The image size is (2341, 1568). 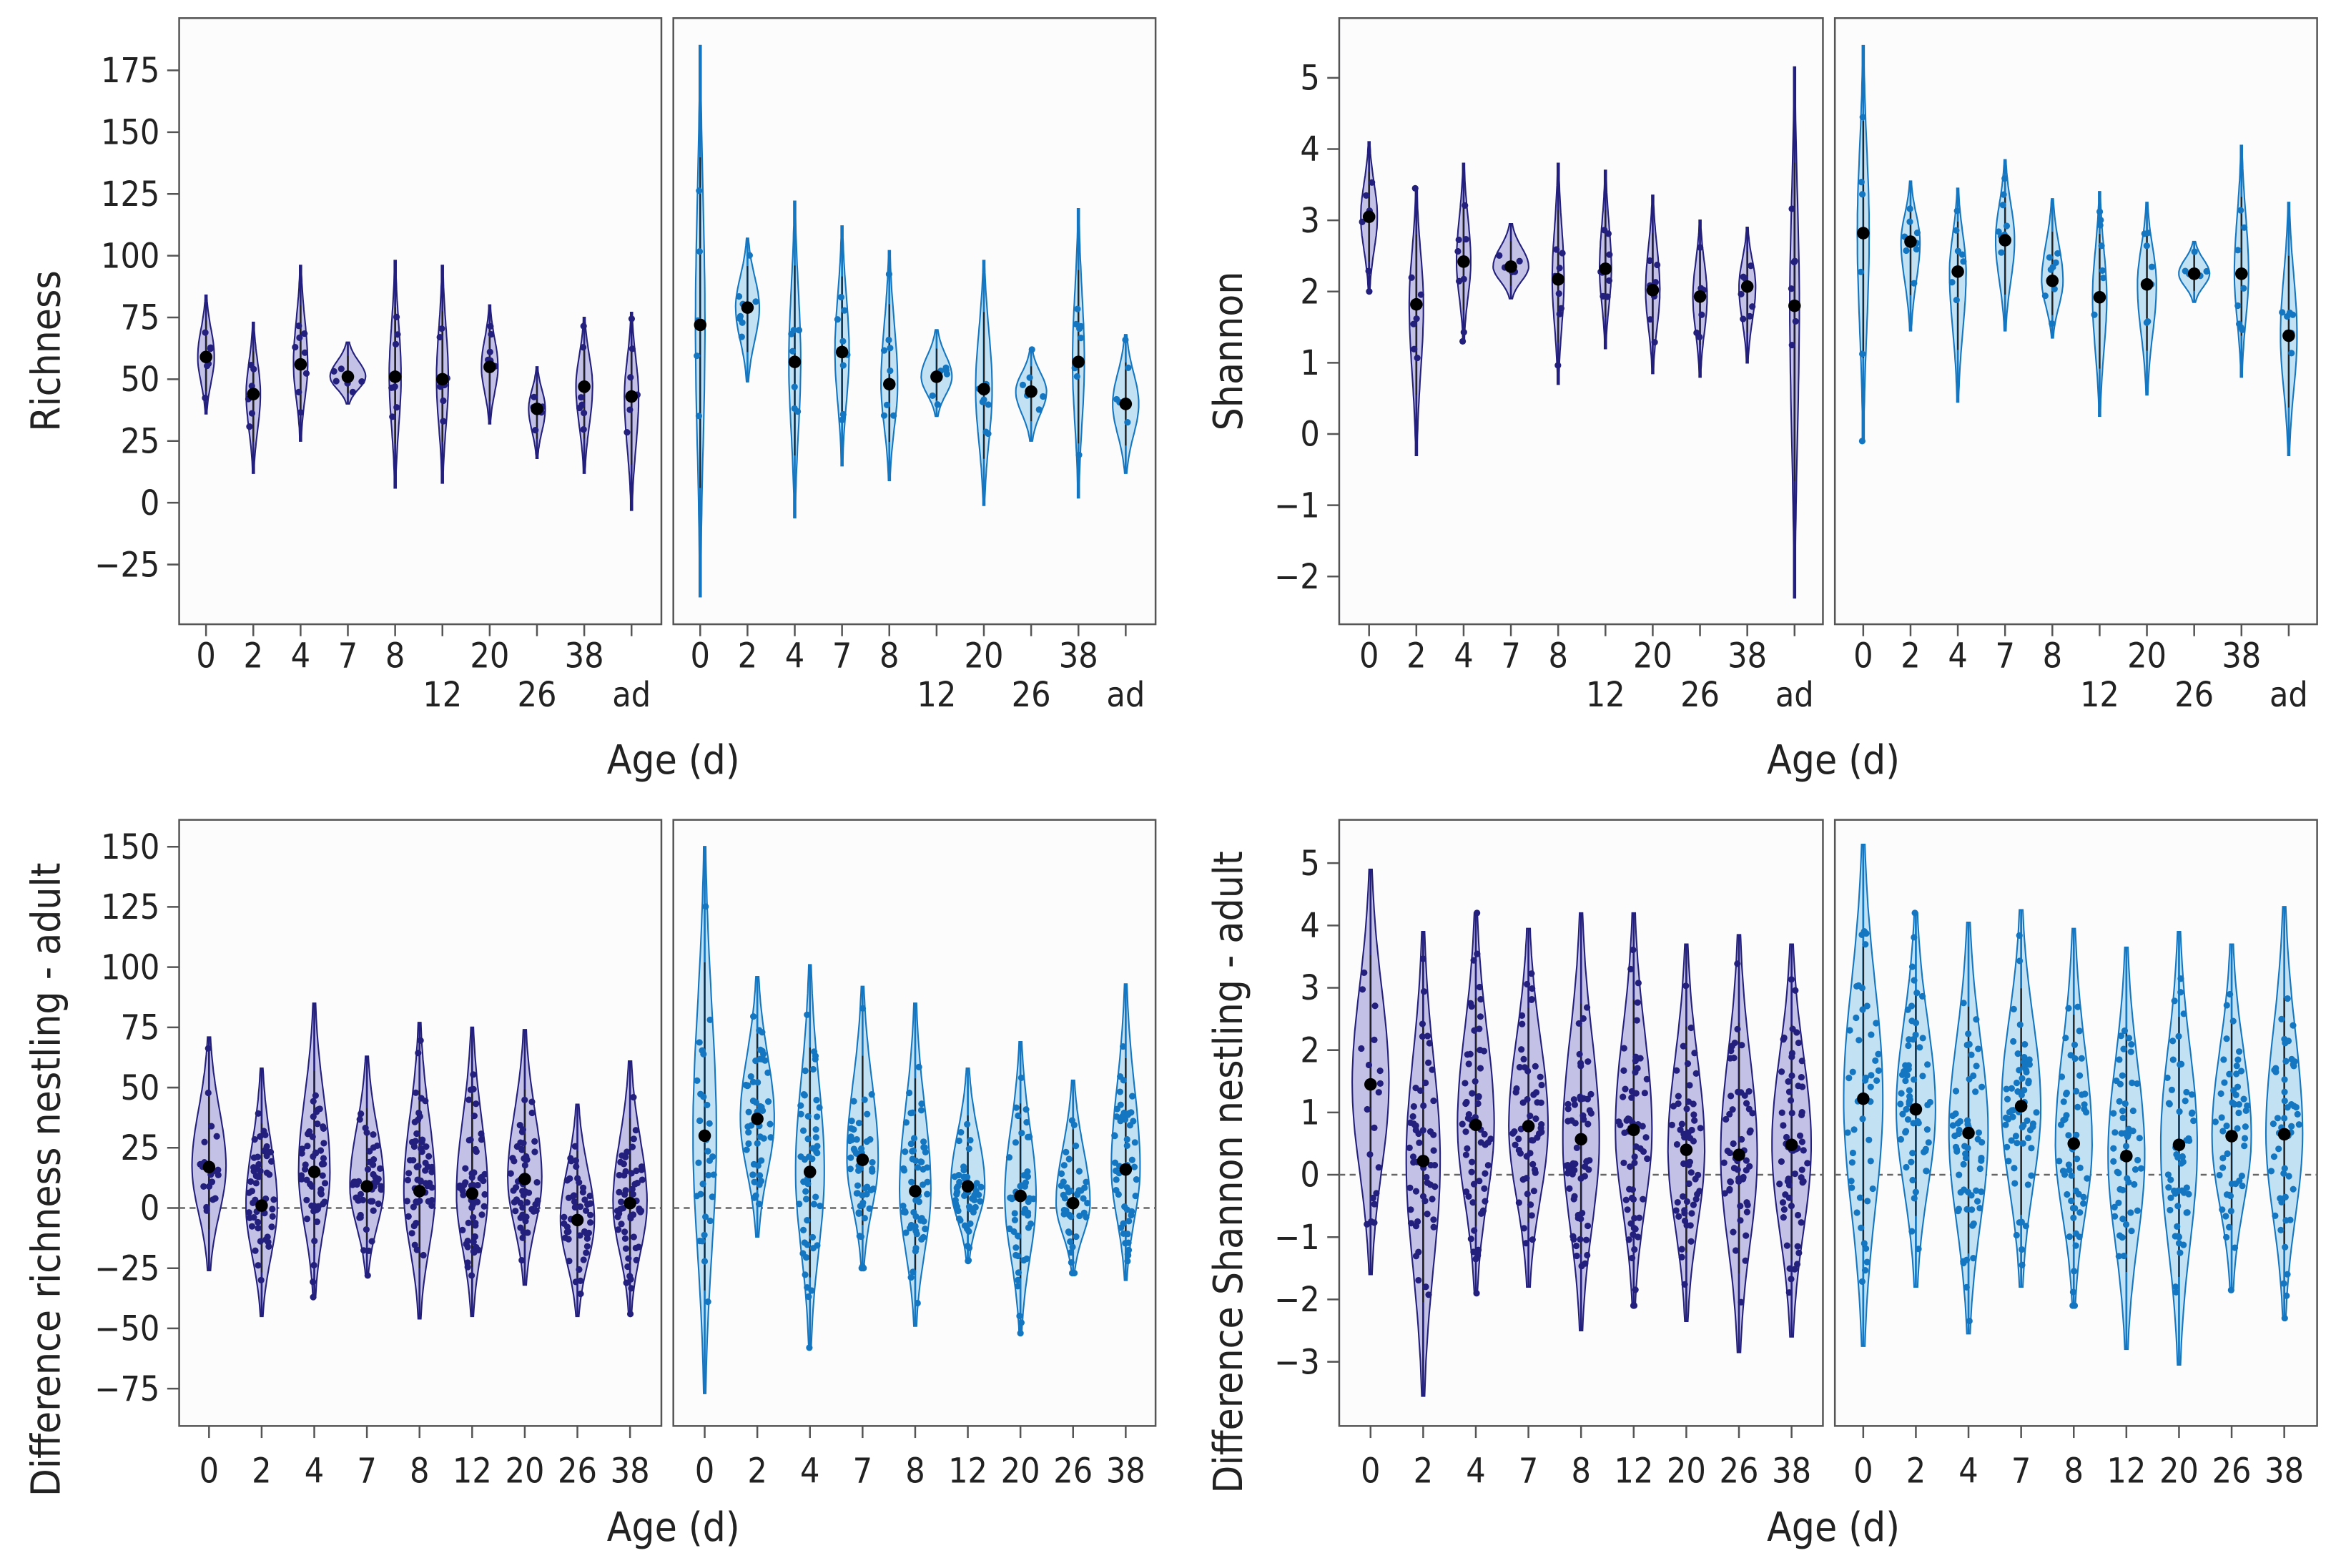 What do you see at coordinates (2005, 656) in the screenshot?
I see `x-tick-label: 7` at bounding box center [2005, 656].